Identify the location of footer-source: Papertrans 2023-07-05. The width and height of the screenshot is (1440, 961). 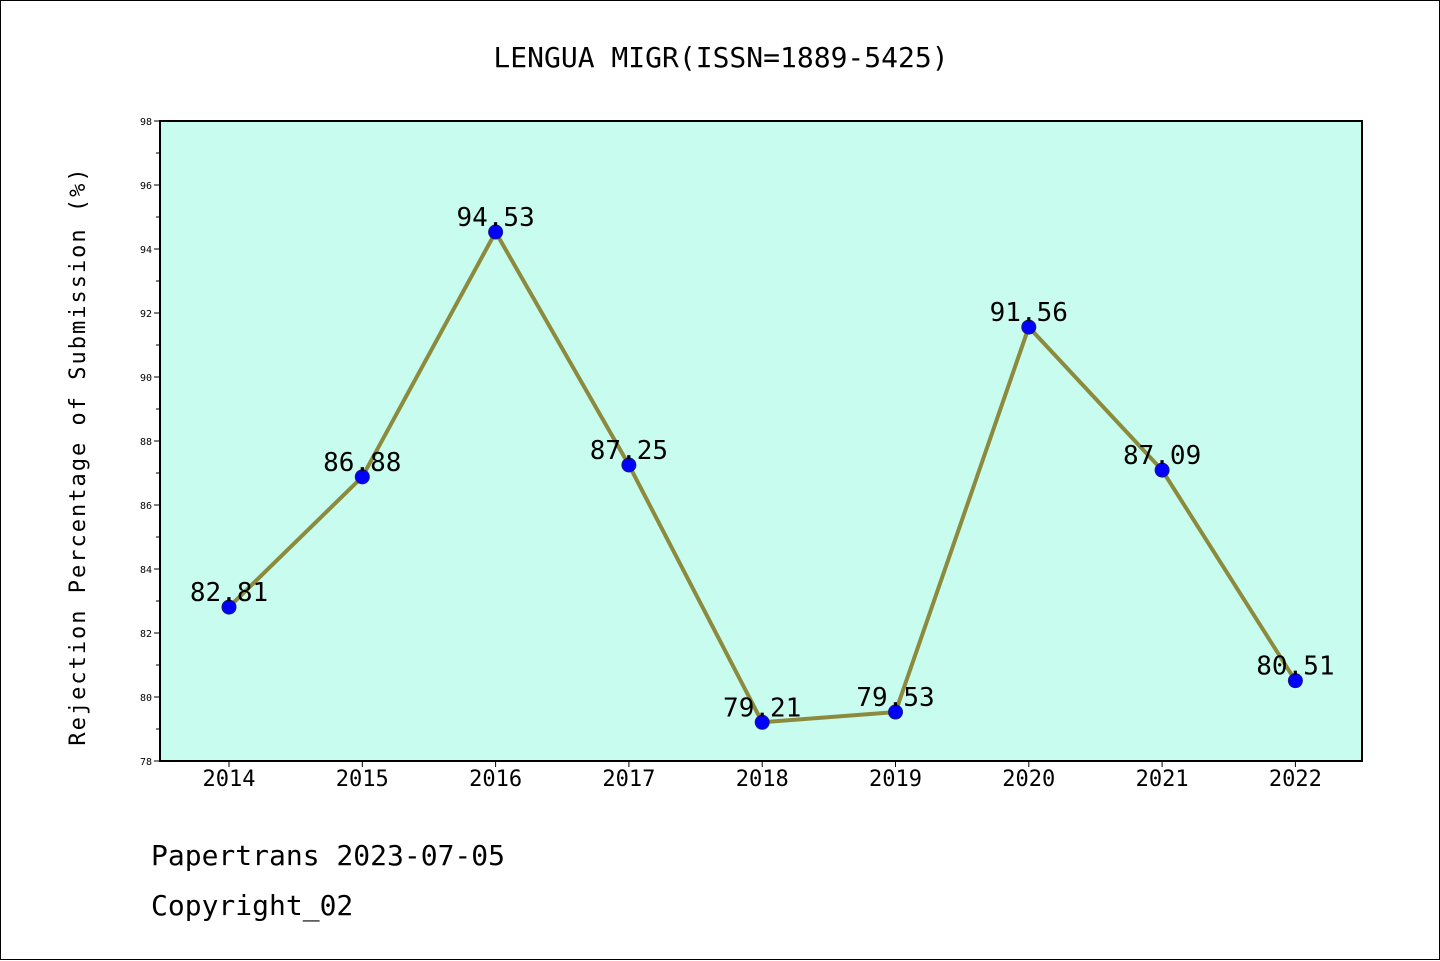
(328, 855).